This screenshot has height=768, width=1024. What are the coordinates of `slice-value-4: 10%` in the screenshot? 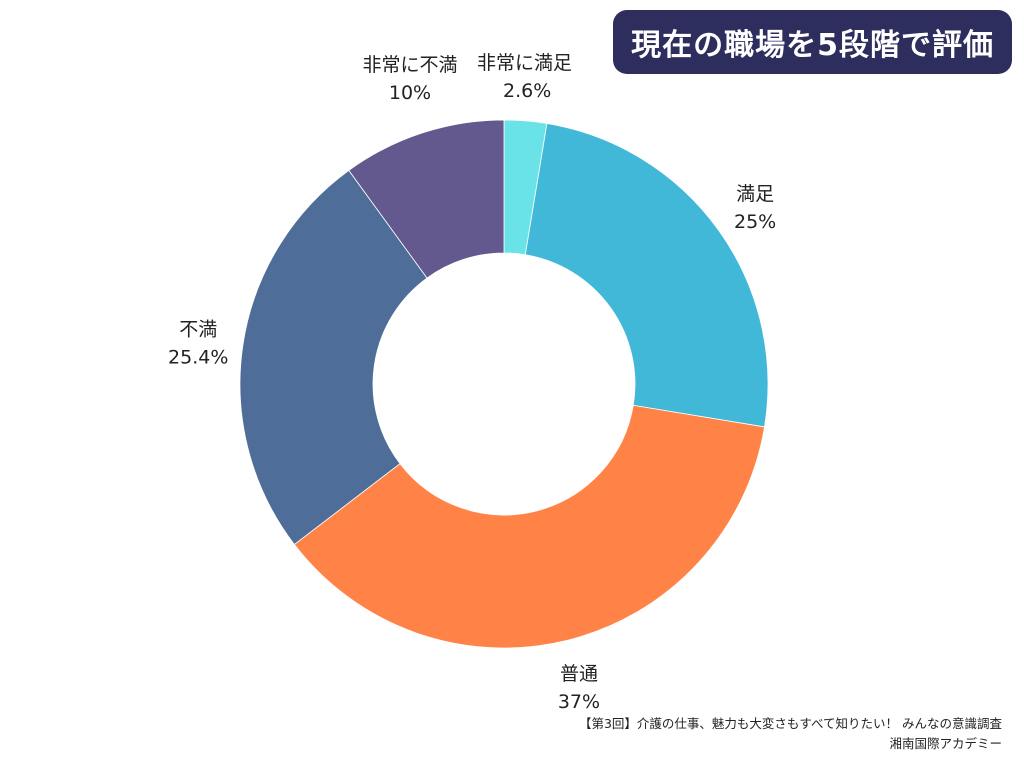 It's located at (410, 93).